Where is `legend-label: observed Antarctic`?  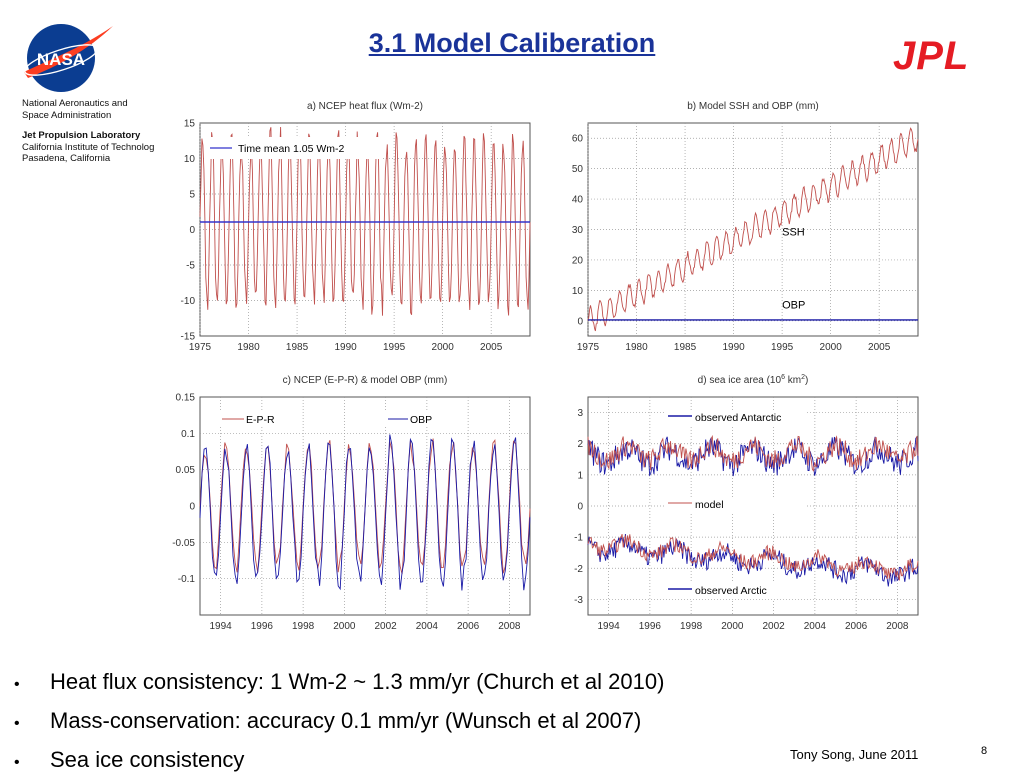 legend-label: observed Antarctic is located at coordinates (738, 418).